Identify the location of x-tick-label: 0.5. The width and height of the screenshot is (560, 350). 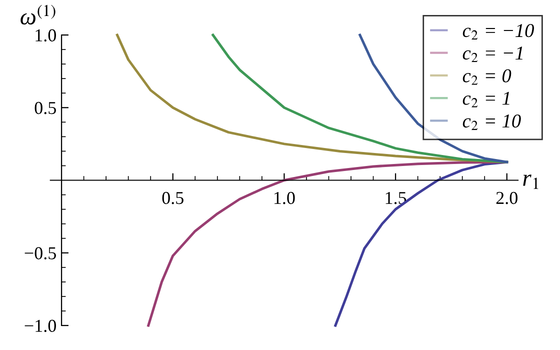
(173, 198).